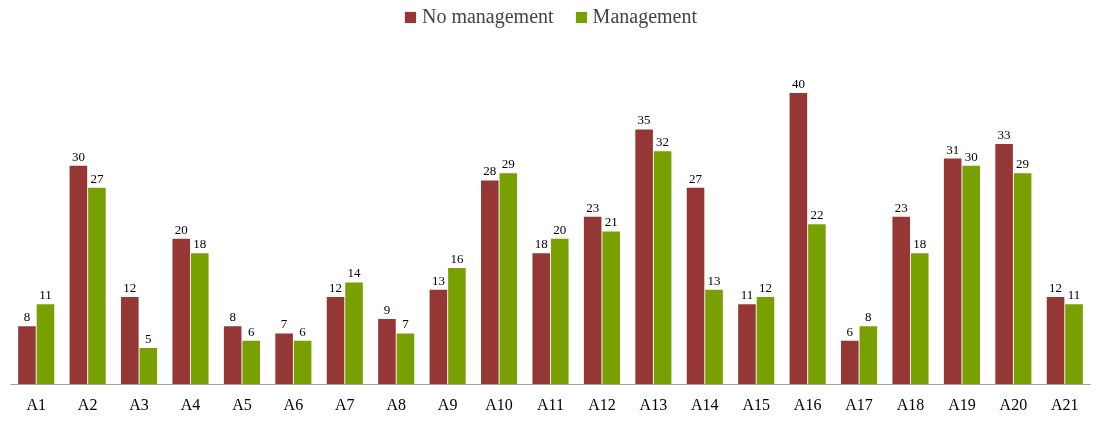 This screenshot has width=1116, height=423. Describe the element at coordinates (644, 120) in the screenshot. I see `data-label: 35` at that location.